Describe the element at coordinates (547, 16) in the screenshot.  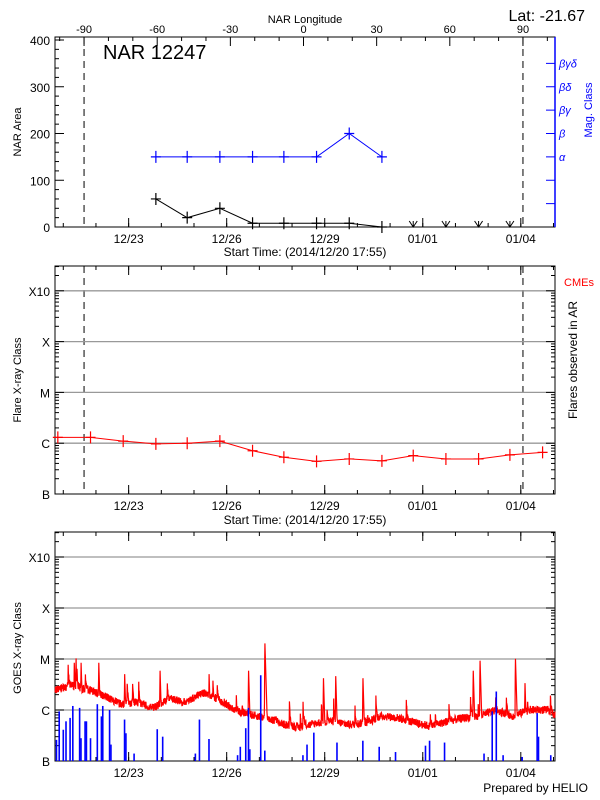
I see `latitude-label: Lat: -21.67` at that location.